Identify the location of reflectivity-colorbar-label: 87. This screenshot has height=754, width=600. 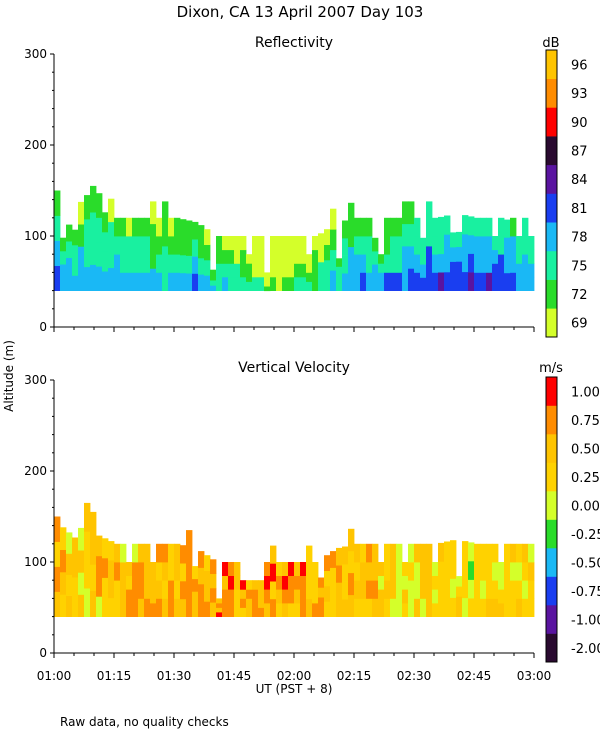
(579, 151).